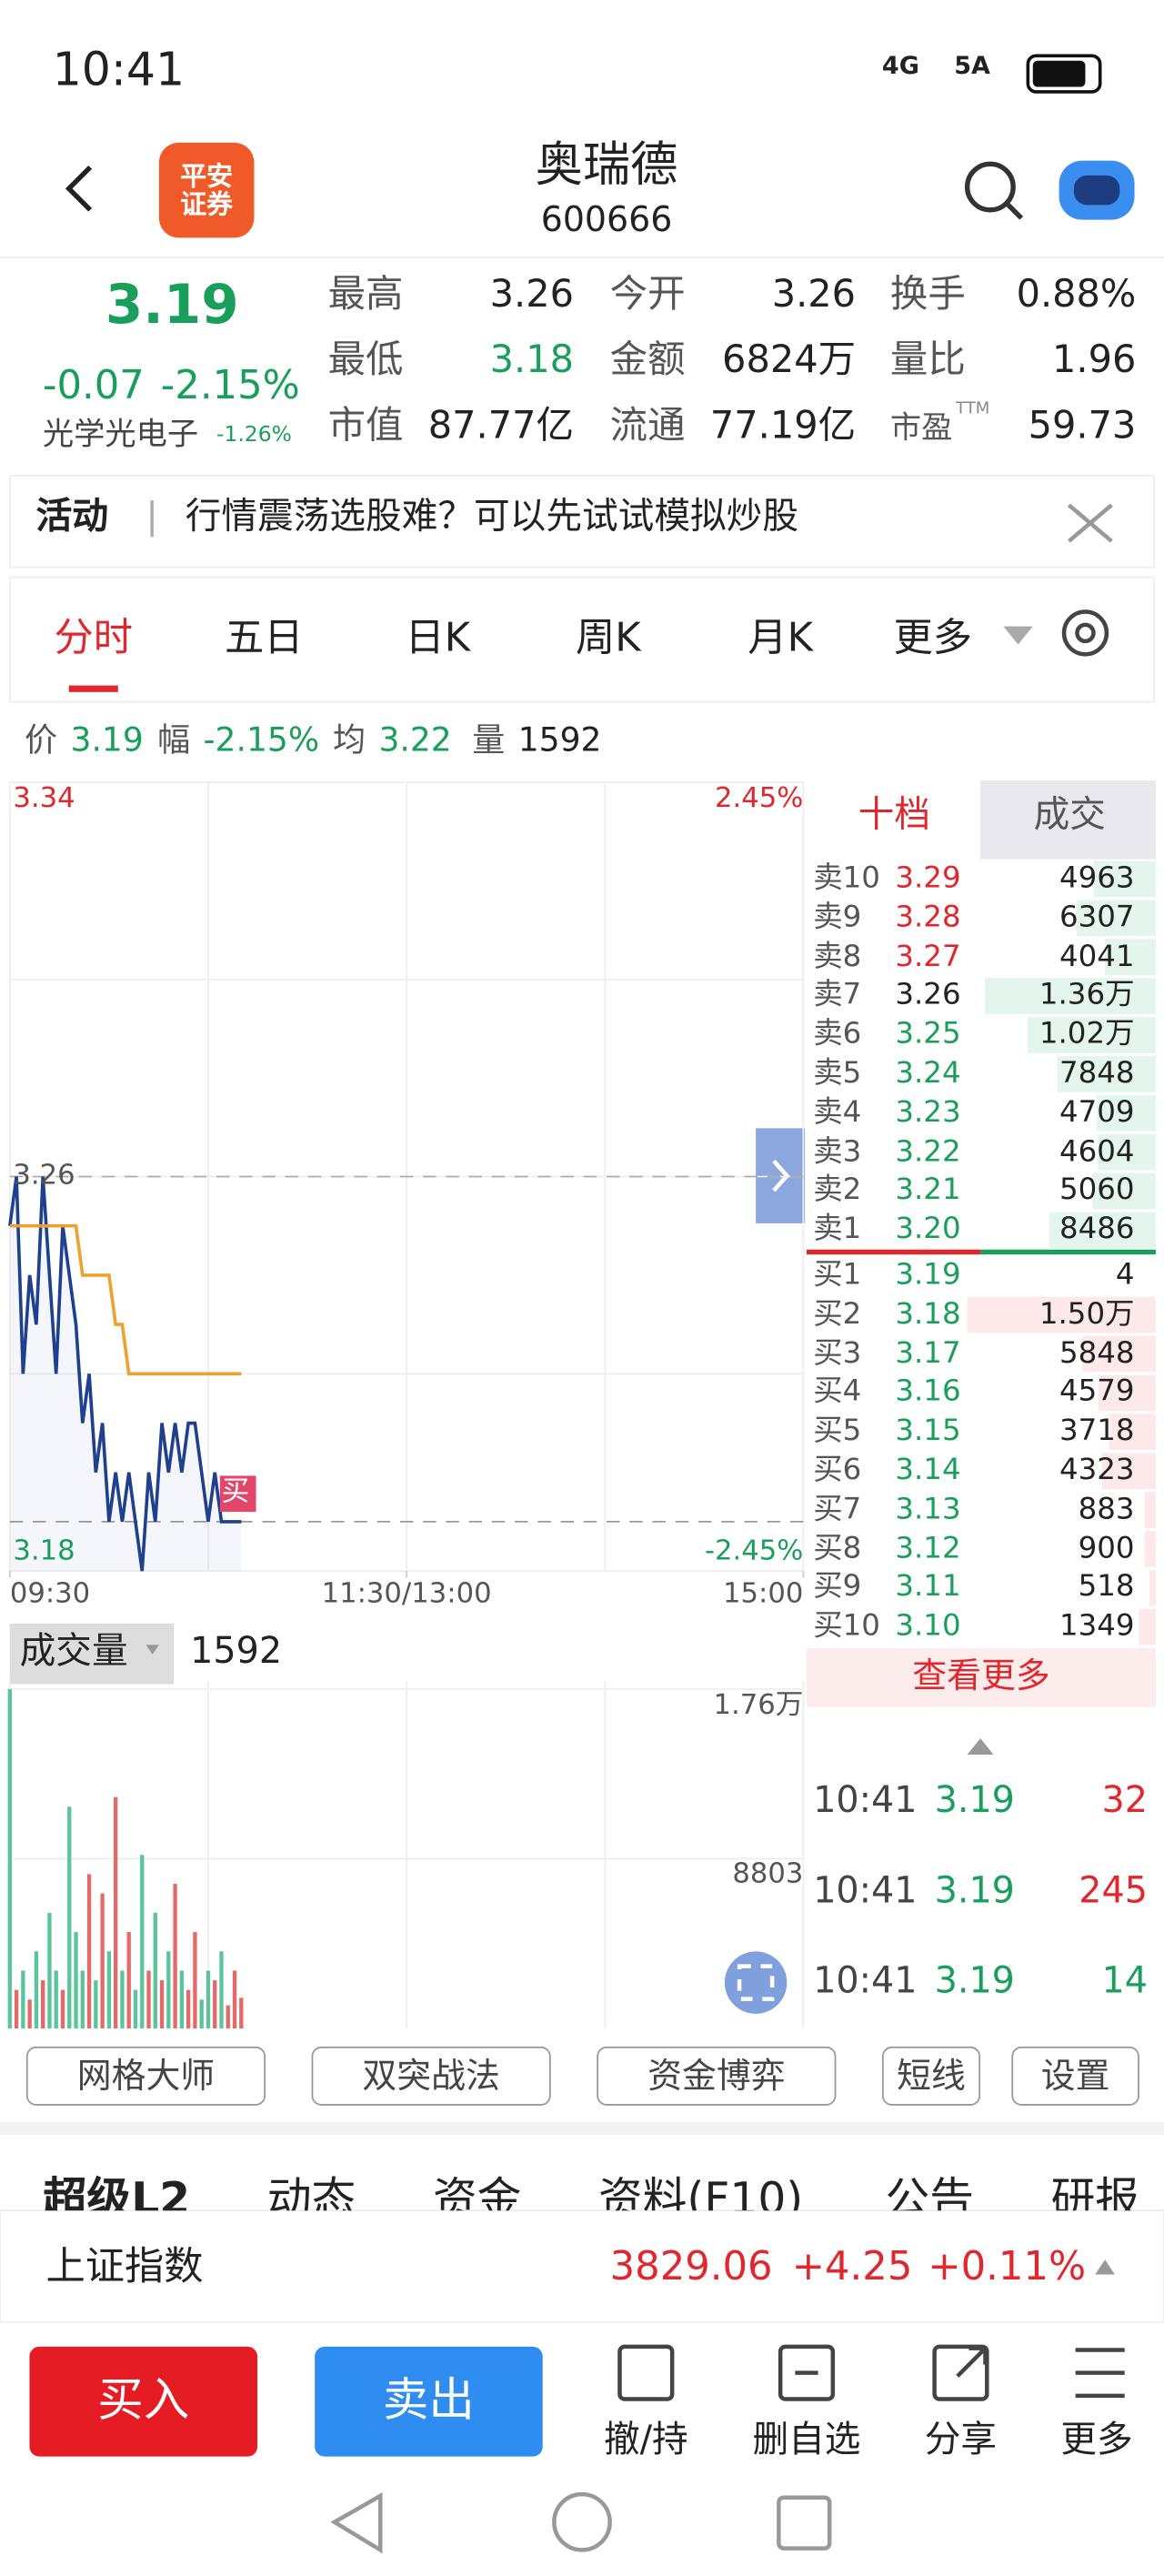  Describe the element at coordinates (981, 1746) in the screenshot. I see `scroll-up-icon` at that location.